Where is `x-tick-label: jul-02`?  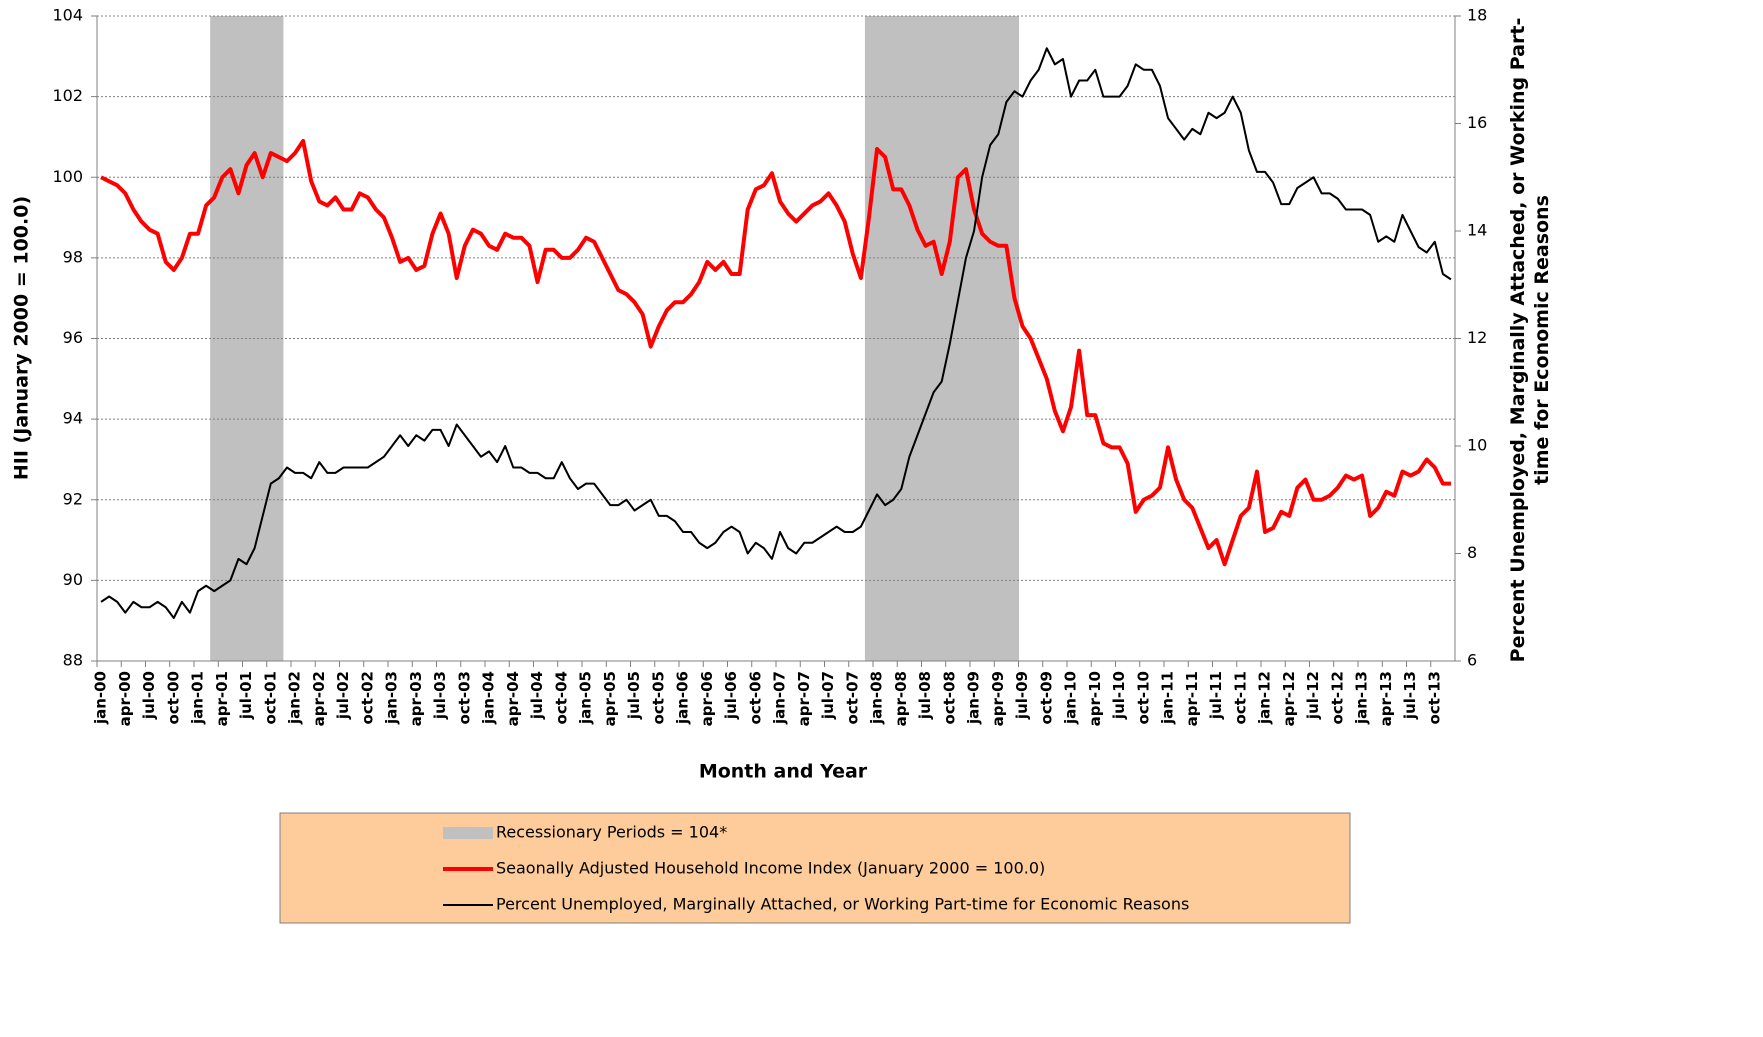 x-tick-label: jul-02 is located at coordinates (343, 695).